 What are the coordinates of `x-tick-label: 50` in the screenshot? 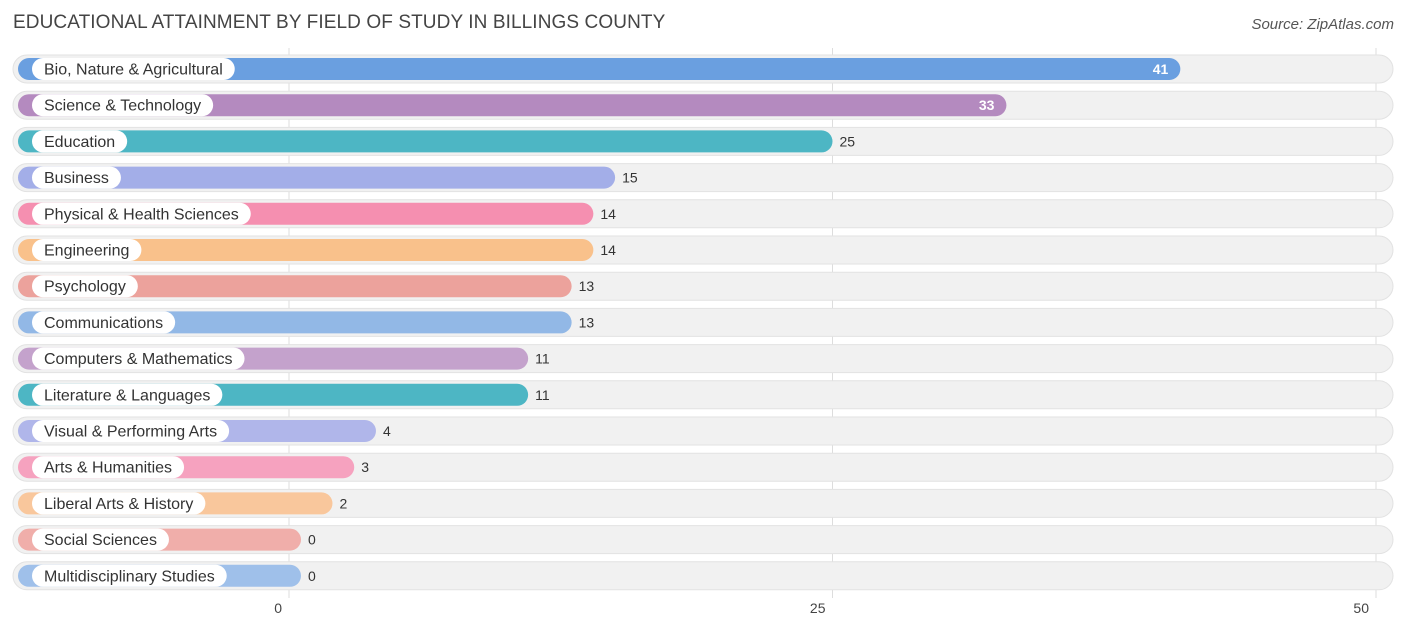 It's located at (1361, 608).